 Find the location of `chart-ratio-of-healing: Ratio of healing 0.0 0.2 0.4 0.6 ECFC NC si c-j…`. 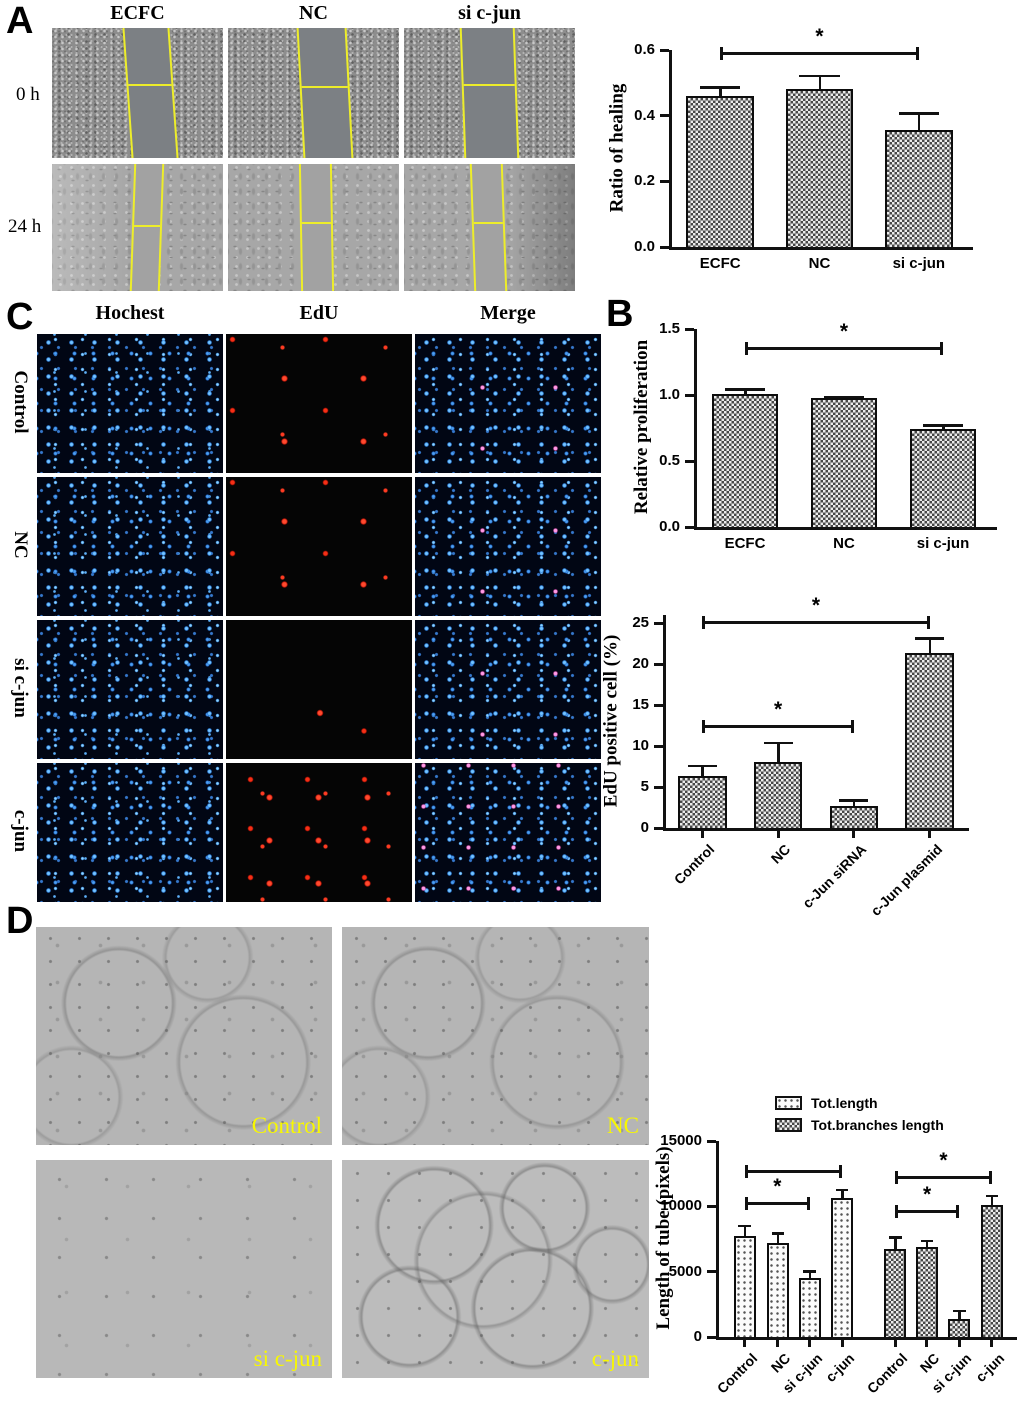

chart-ratio-of-healing: Ratio of healing 0.0 0.2 0.4 0.6 ECFC NC si c-j… is located at coordinates (810, 151).